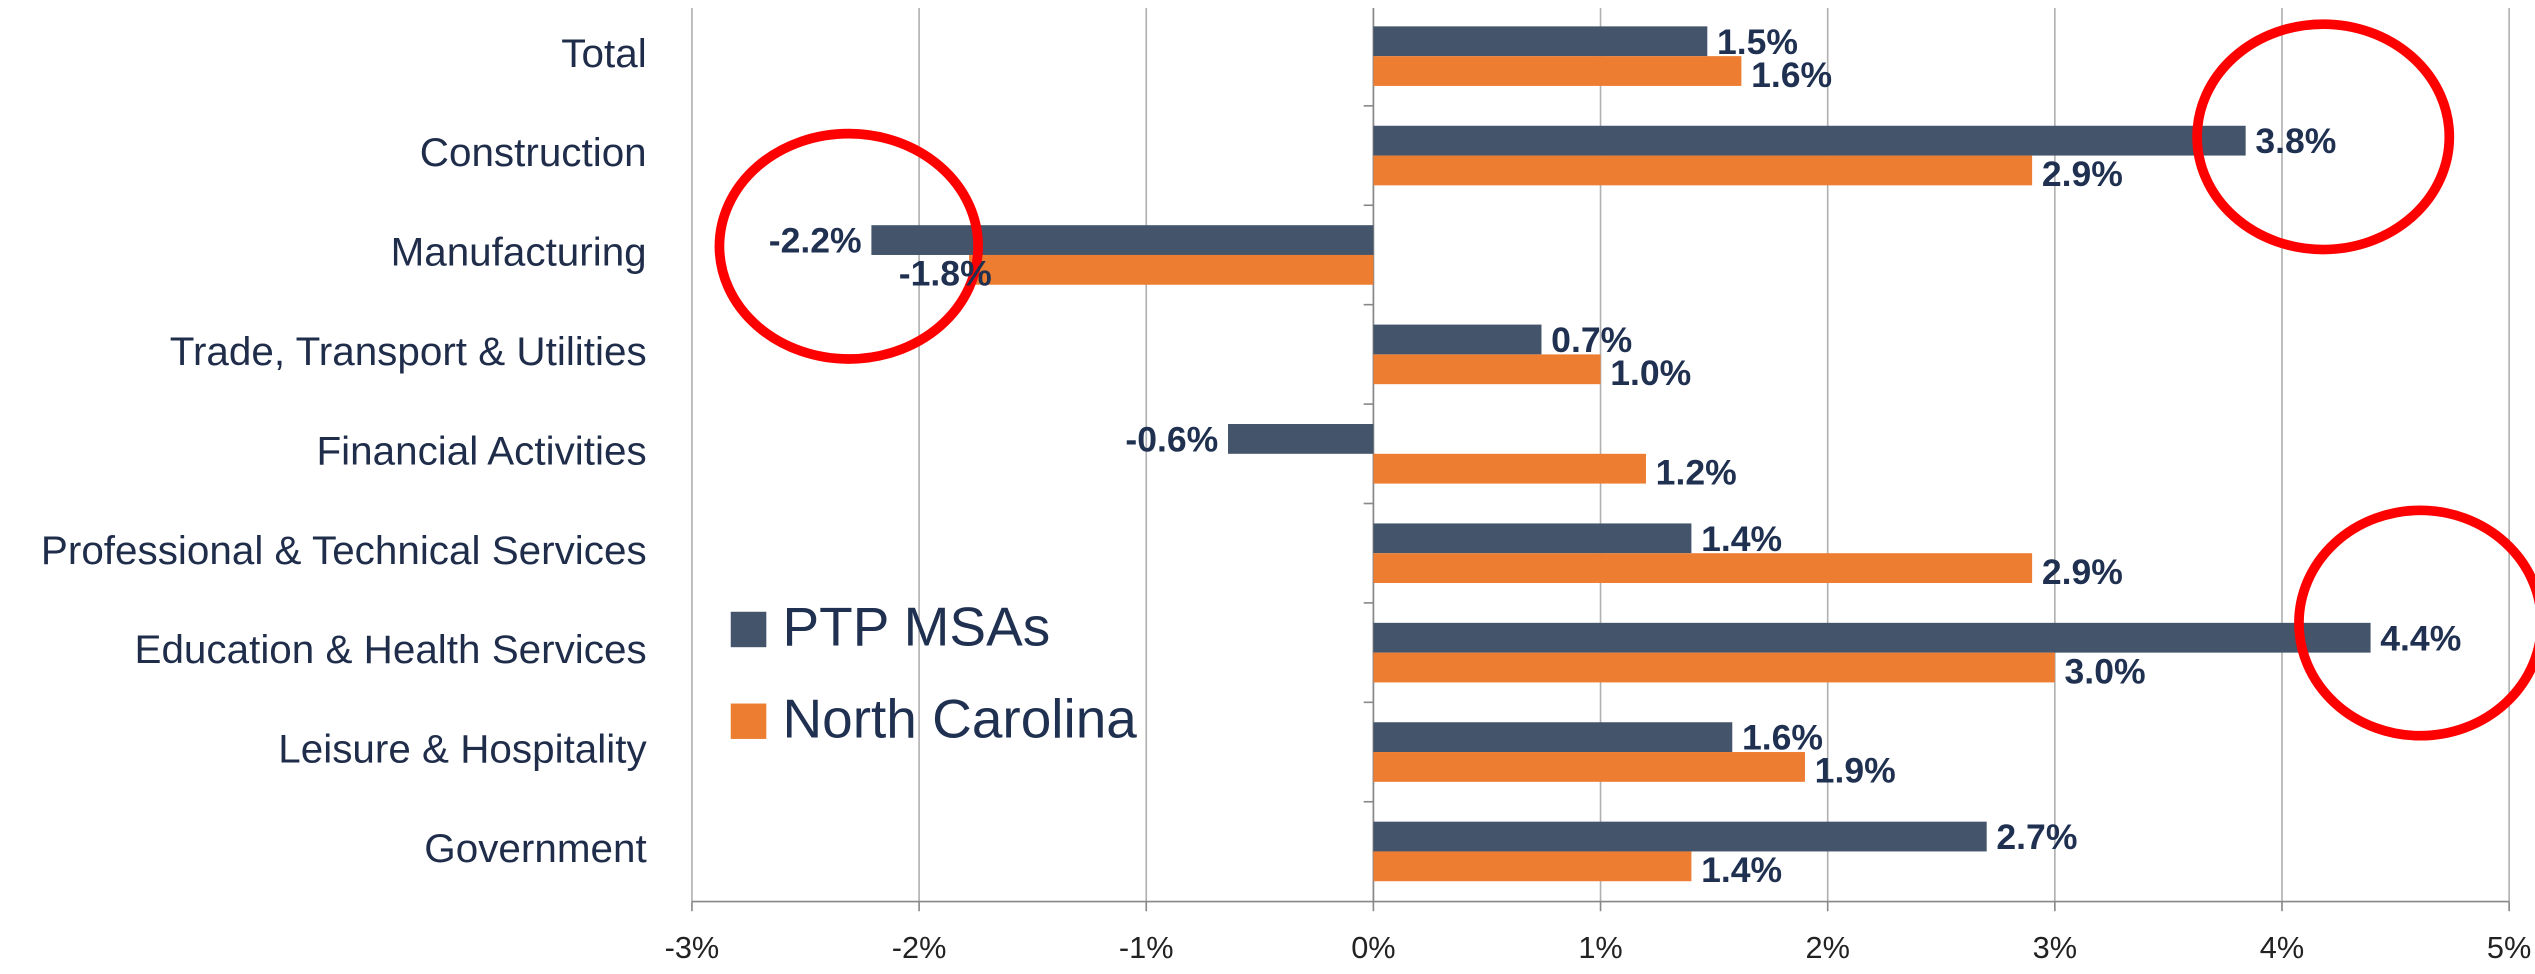 Image resolution: width=2535 pixels, height=974 pixels. What do you see at coordinates (2282, 948) in the screenshot?
I see `x-tick-label: 4%` at bounding box center [2282, 948].